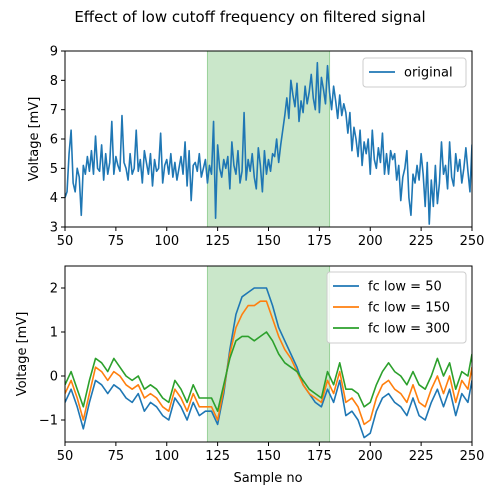 The image size is (500, 500). I want to click on x-axis-label: Sample no, so click(267, 478).